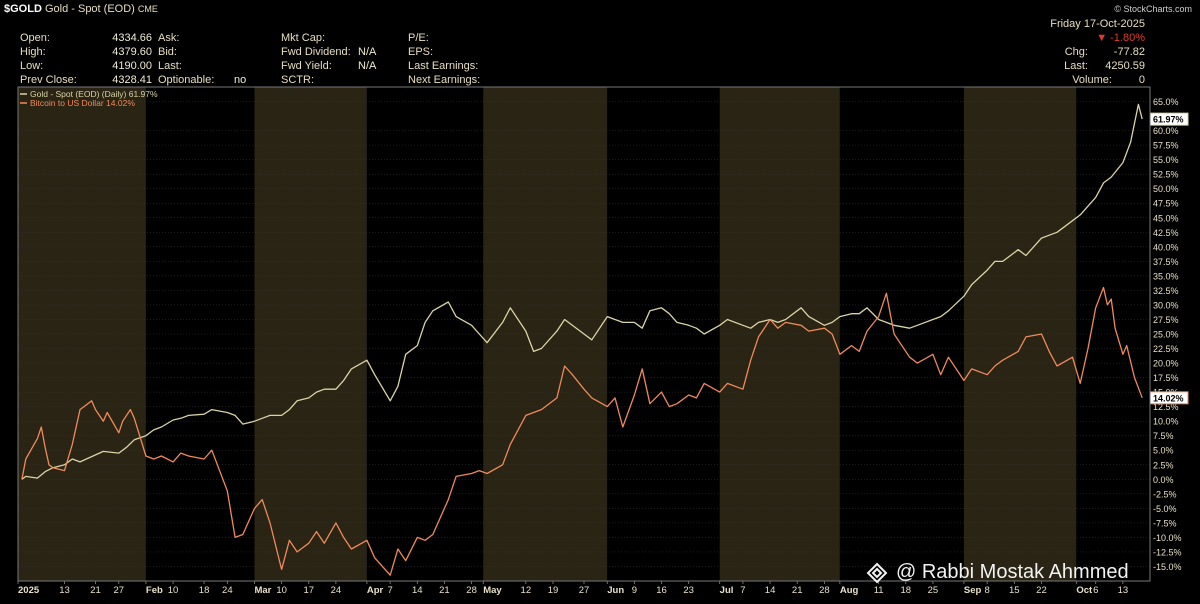 The width and height of the screenshot is (1200, 604). I want to click on last-label: Last:, so click(1076, 66).